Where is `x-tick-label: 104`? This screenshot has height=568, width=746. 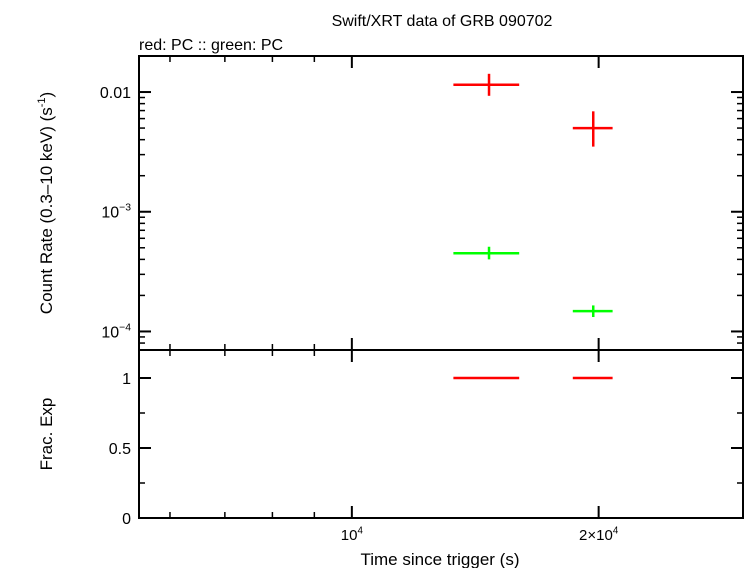
x-tick-label: 104 is located at coordinates (352, 534).